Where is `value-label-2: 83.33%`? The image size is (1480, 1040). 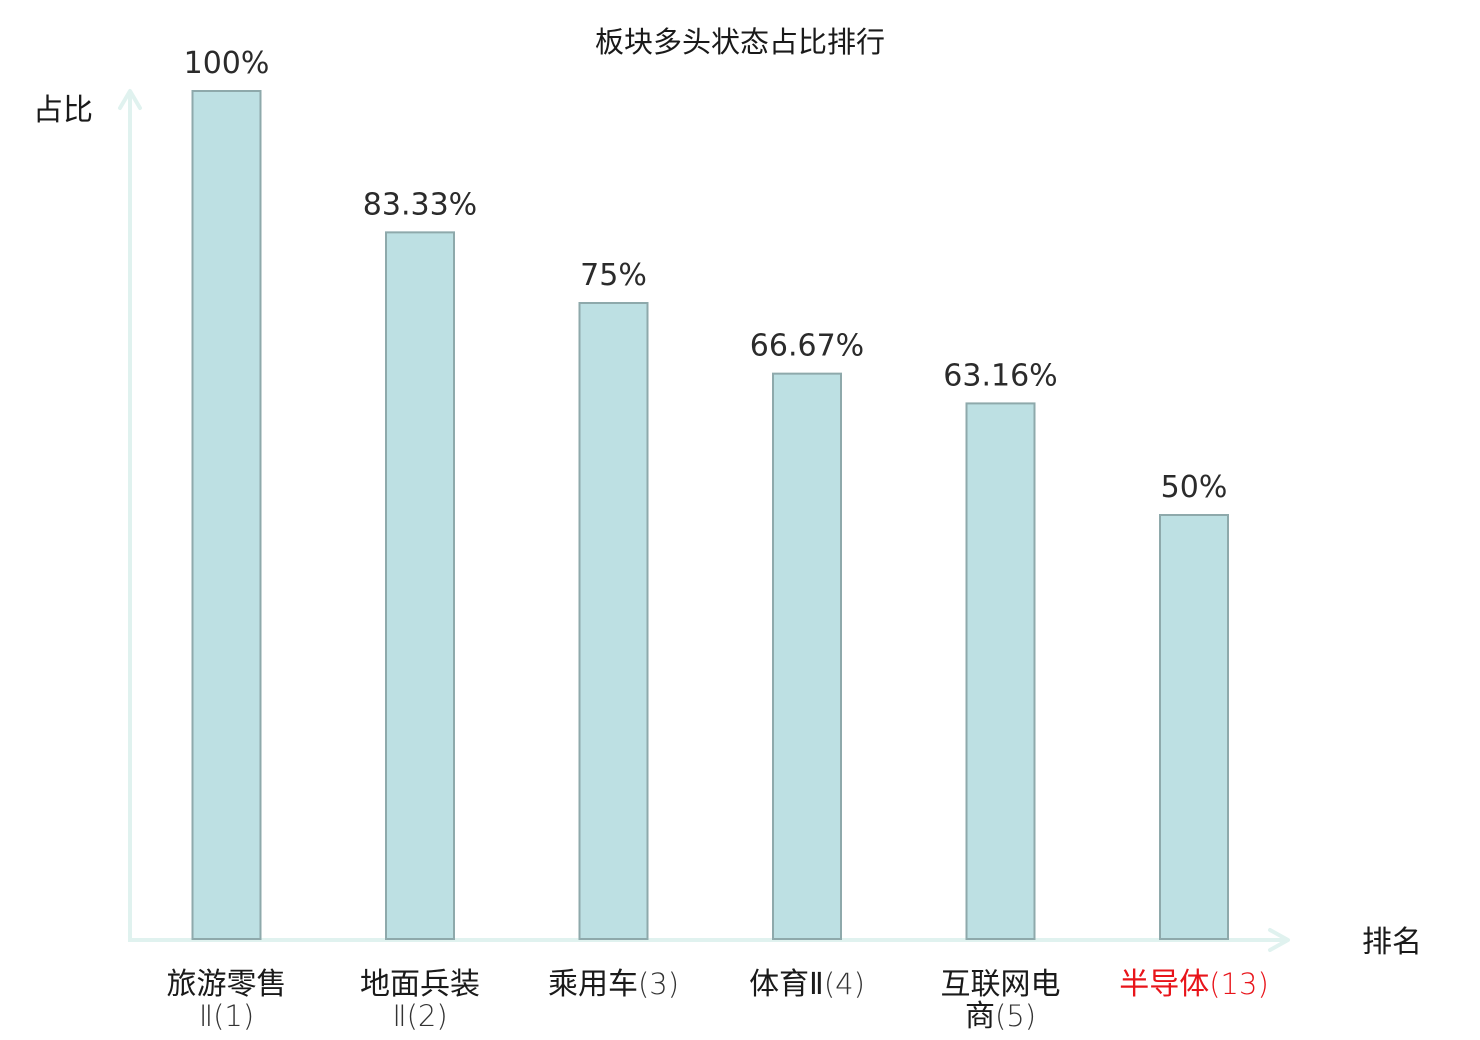 value-label-2: 83.33% is located at coordinates (420, 204).